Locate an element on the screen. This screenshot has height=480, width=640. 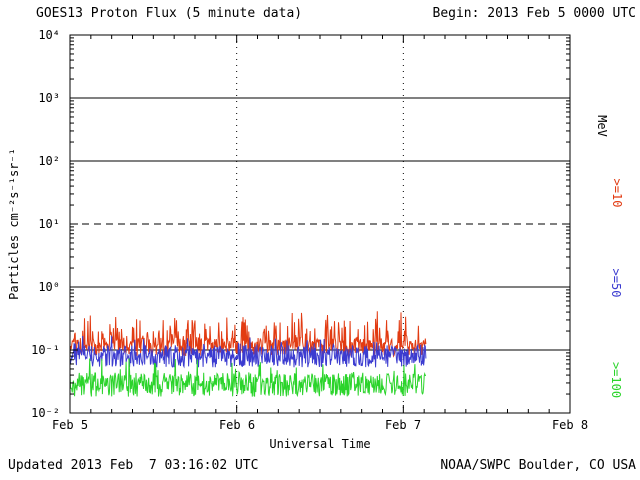
begin-timestamp: Begin: 2013 Feb 5 0000 UTC is located at coordinates (534, 13).